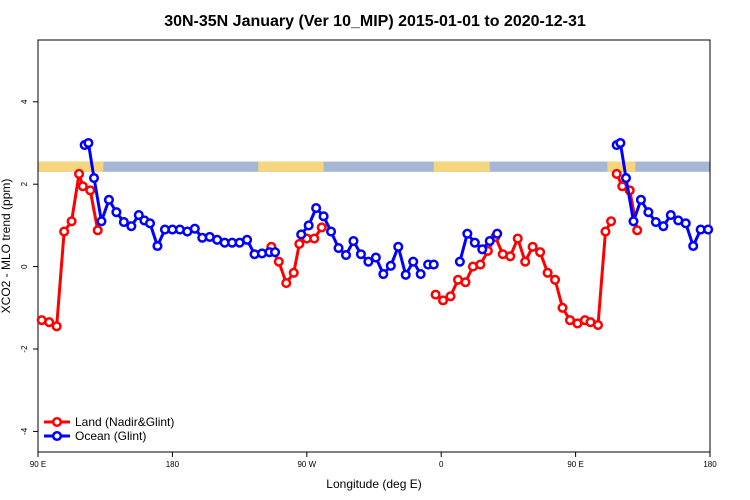 This screenshot has height=500, width=750. I want to click on legend-label: Land (Nadir&Glint), so click(124, 422).